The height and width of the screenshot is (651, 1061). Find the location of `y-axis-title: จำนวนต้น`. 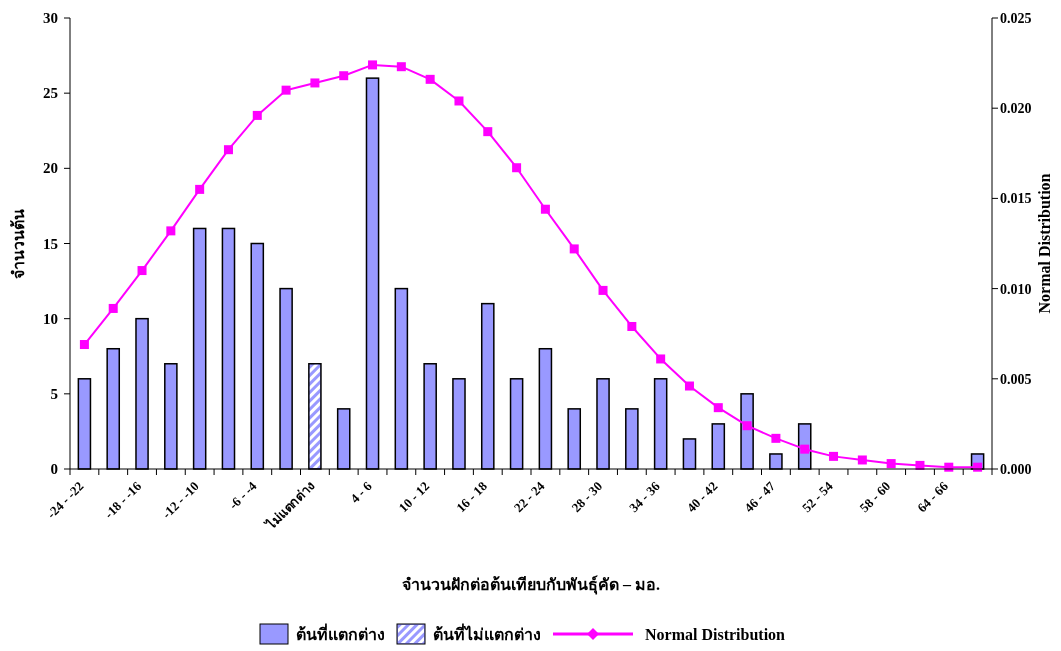

y-axis-title: จำนวนต้น is located at coordinates (18, 243).